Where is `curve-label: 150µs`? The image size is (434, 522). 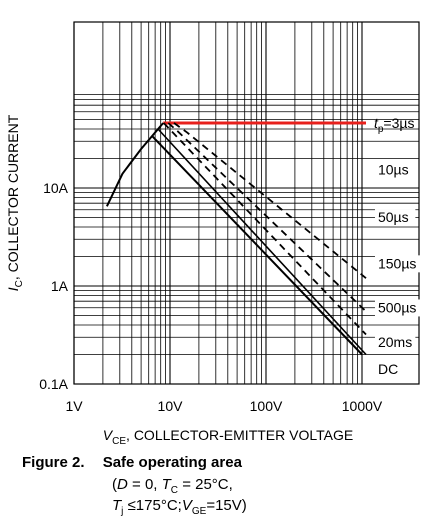
curve-label: 150µs is located at coordinates (397, 263).